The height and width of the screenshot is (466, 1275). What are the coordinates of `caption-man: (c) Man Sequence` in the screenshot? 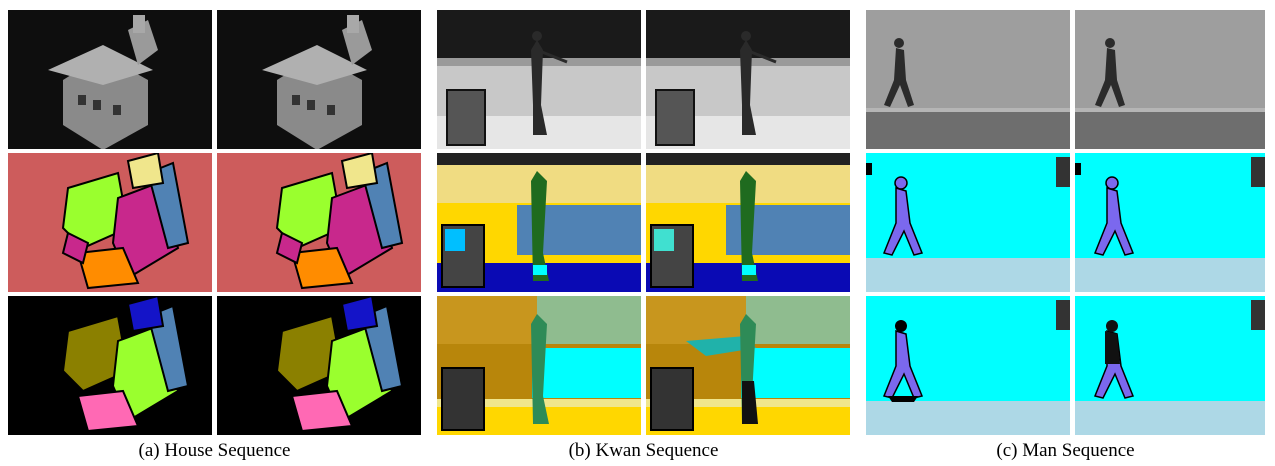 It's located at (1065, 450).